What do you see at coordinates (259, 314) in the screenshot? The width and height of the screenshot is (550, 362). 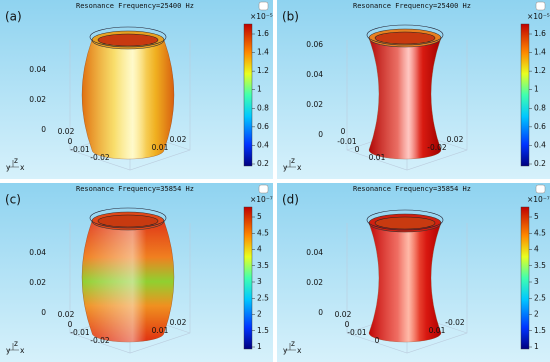 I see `colorbar-tick-label: 2` at bounding box center [259, 314].